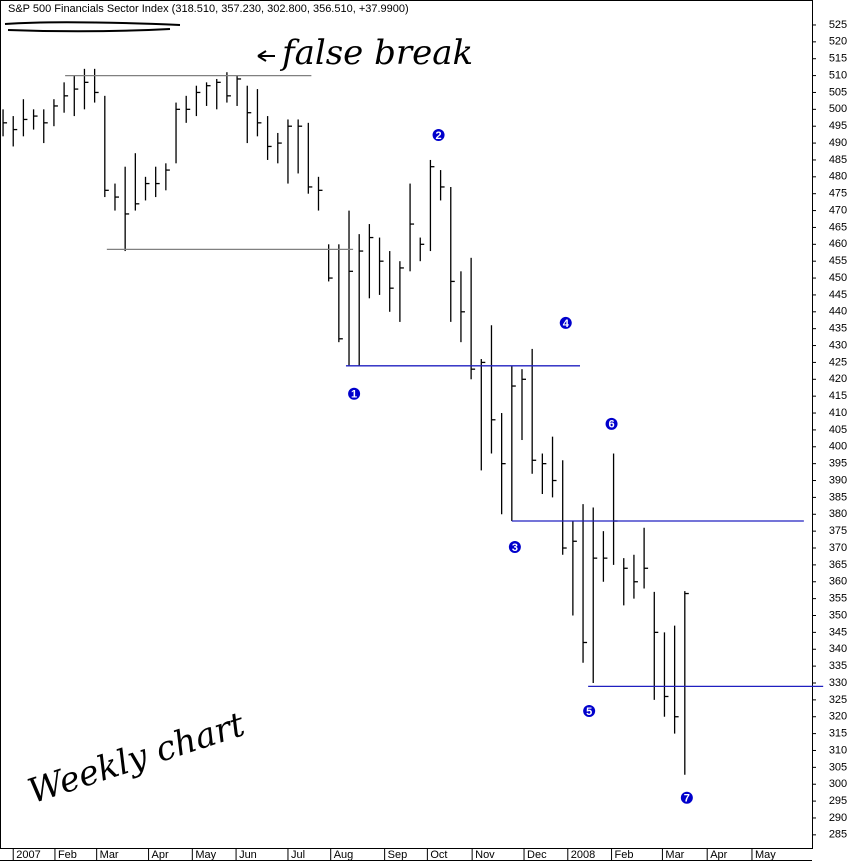 This screenshot has height=866, width=861. What do you see at coordinates (838, 42) in the screenshot?
I see `y-tick-label: 520` at bounding box center [838, 42].